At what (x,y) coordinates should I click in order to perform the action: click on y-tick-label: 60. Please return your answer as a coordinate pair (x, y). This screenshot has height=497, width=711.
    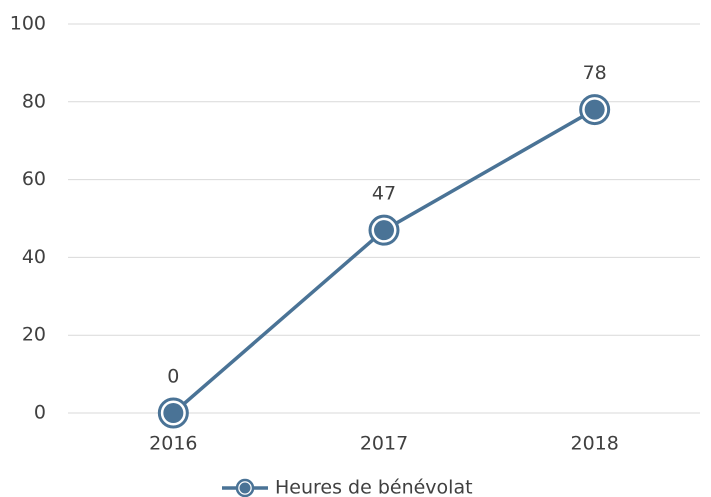
    Looking at the image, I should click on (34, 179).